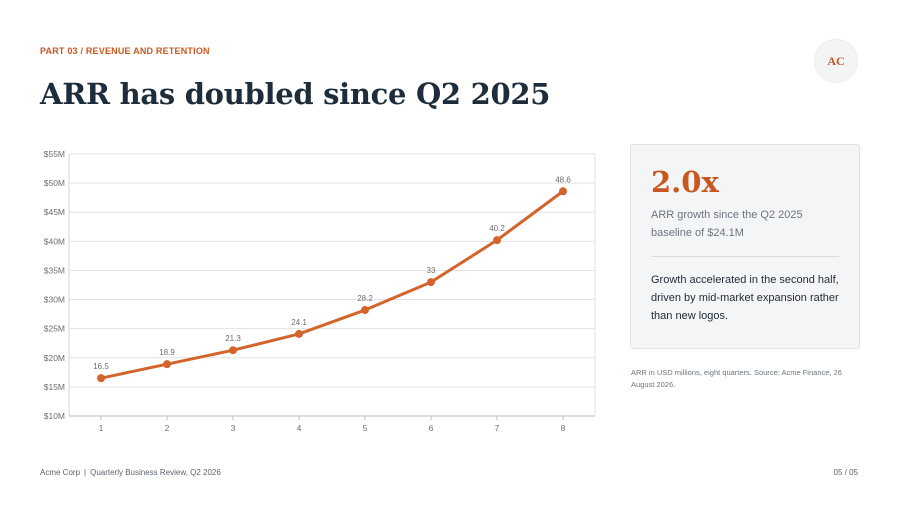 This screenshot has height=506, width=900. What do you see at coordinates (365, 428) in the screenshot?
I see `x-tick-label: 5` at bounding box center [365, 428].